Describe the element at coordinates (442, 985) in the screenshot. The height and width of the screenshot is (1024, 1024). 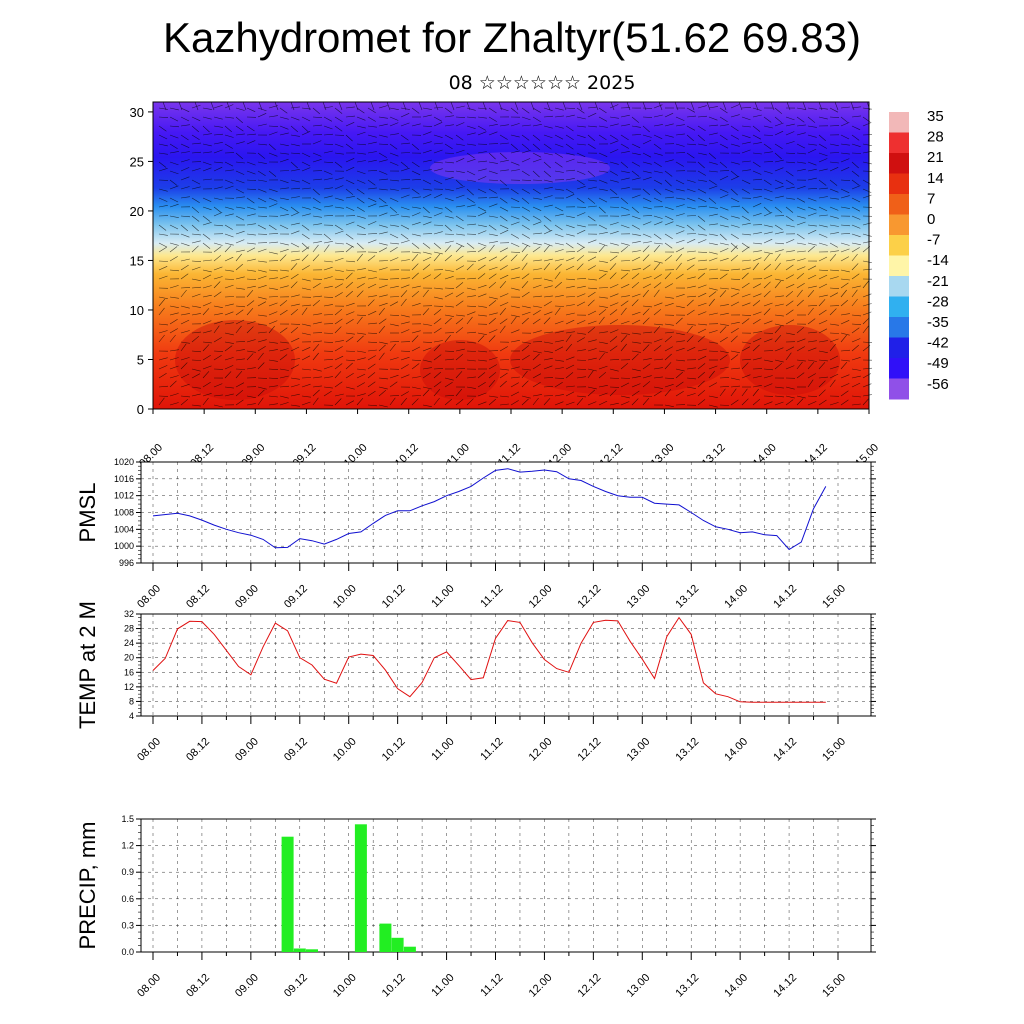
I see `precip-xtick-label: 11.00` at that location.